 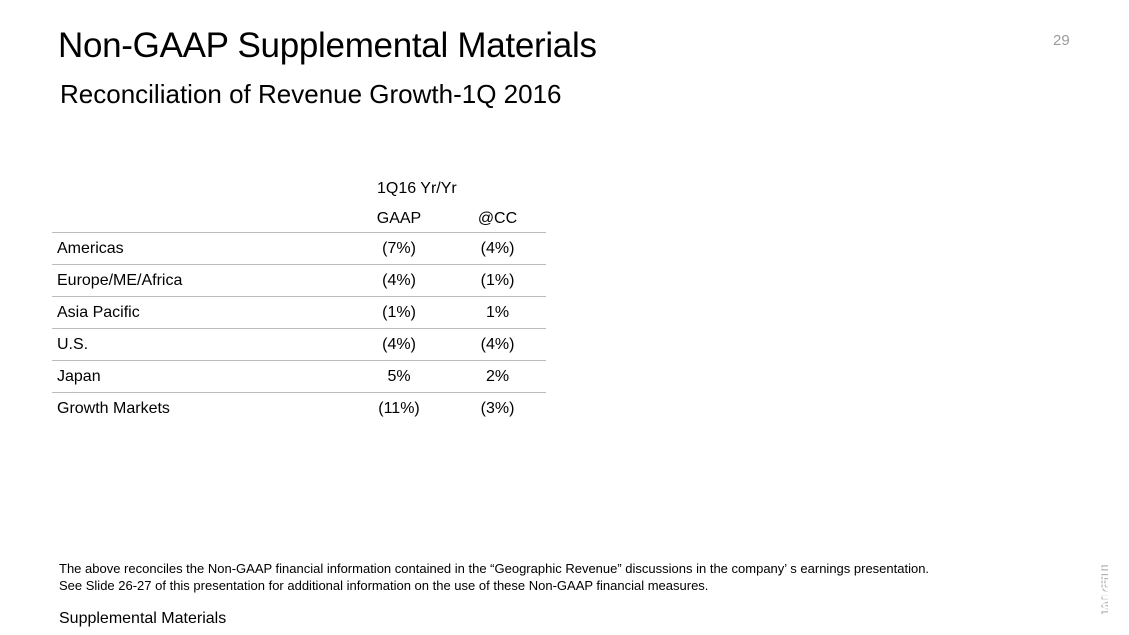 I want to click on table-row: Asia Pacific (1%) 1%, so click(x=299, y=312).